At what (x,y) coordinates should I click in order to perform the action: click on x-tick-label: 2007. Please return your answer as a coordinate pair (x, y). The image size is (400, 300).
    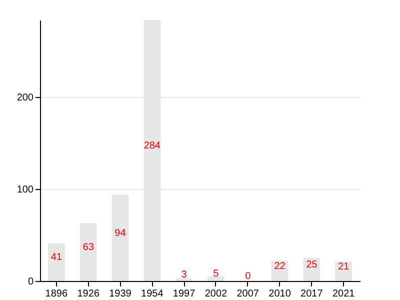
    Looking at the image, I should click on (248, 294).